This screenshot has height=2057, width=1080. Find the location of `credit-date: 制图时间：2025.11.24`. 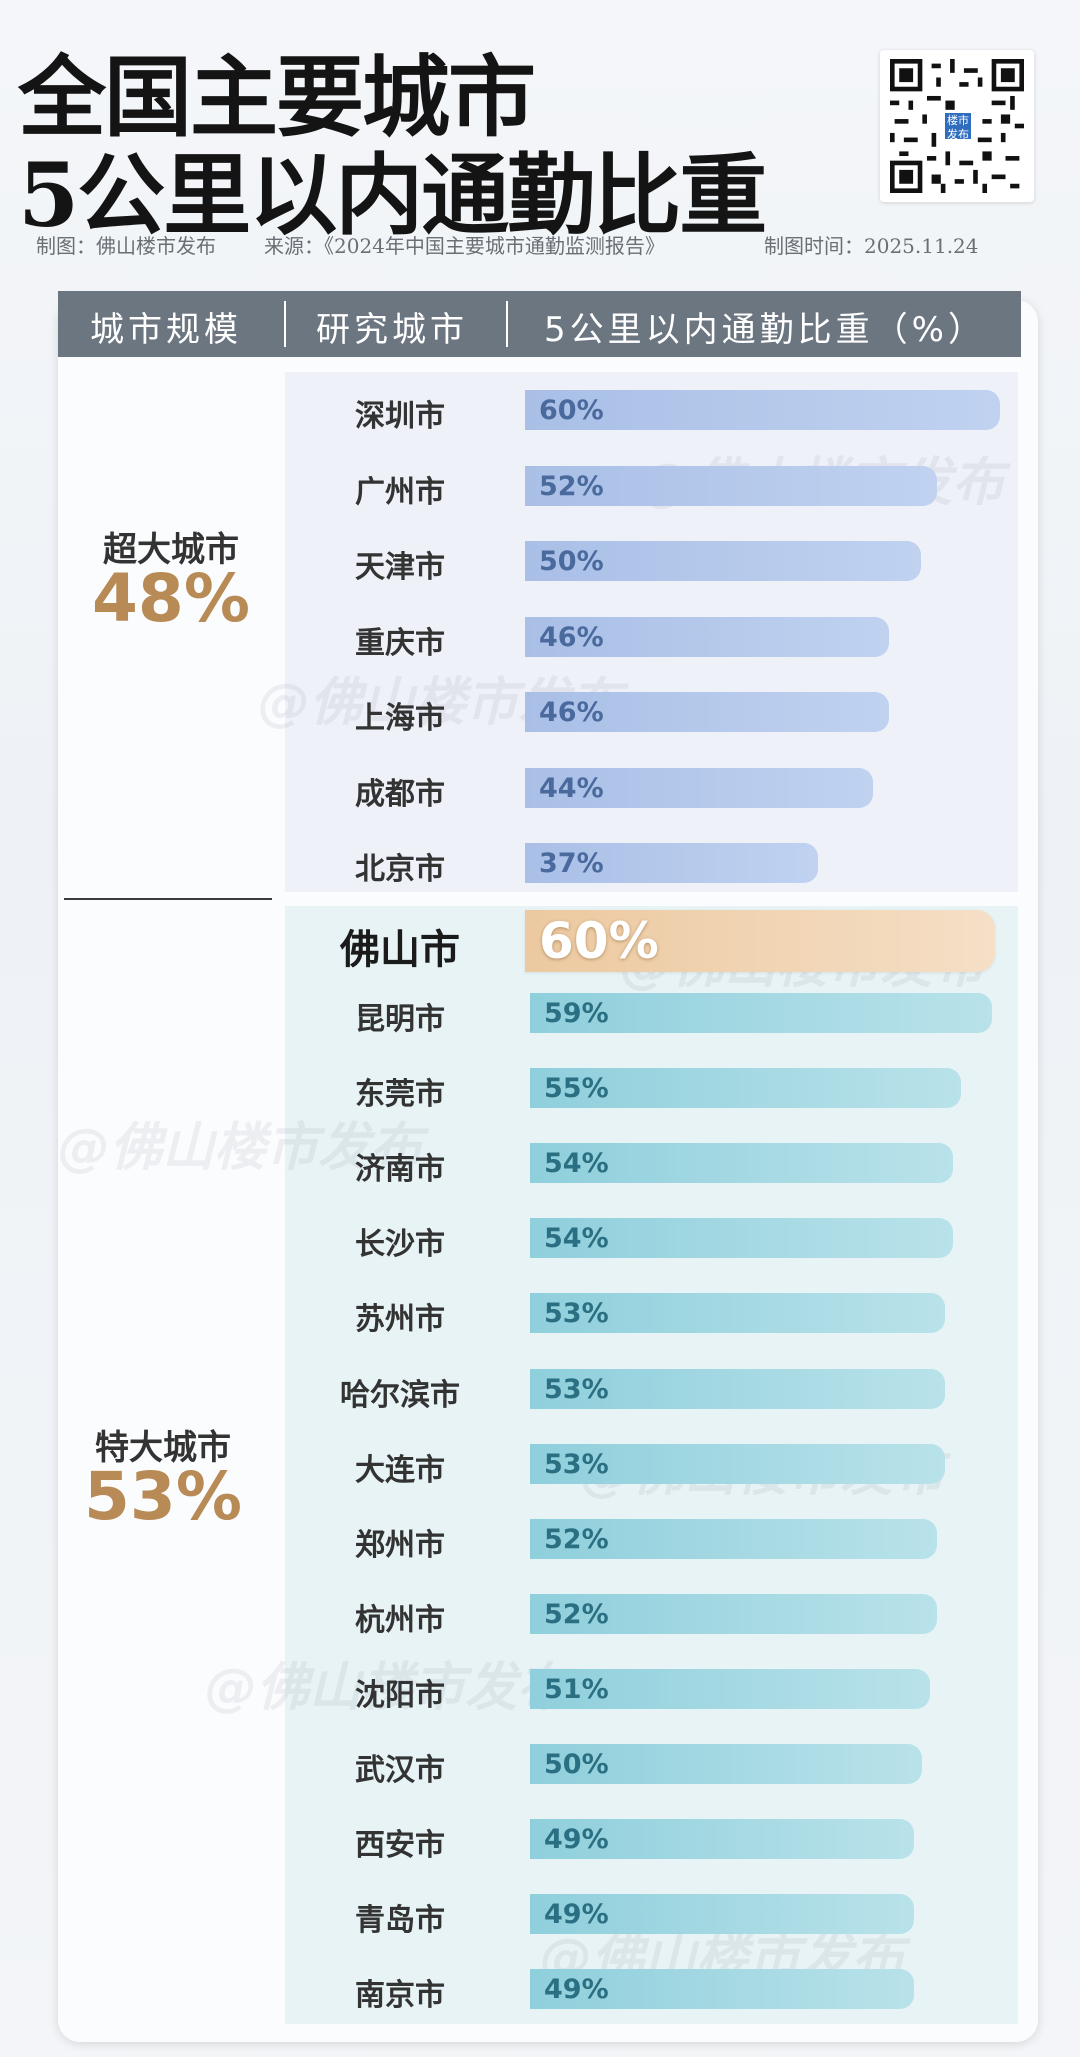

credit-date: 制图时间：2025.11.24 is located at coordinates (871, 246).